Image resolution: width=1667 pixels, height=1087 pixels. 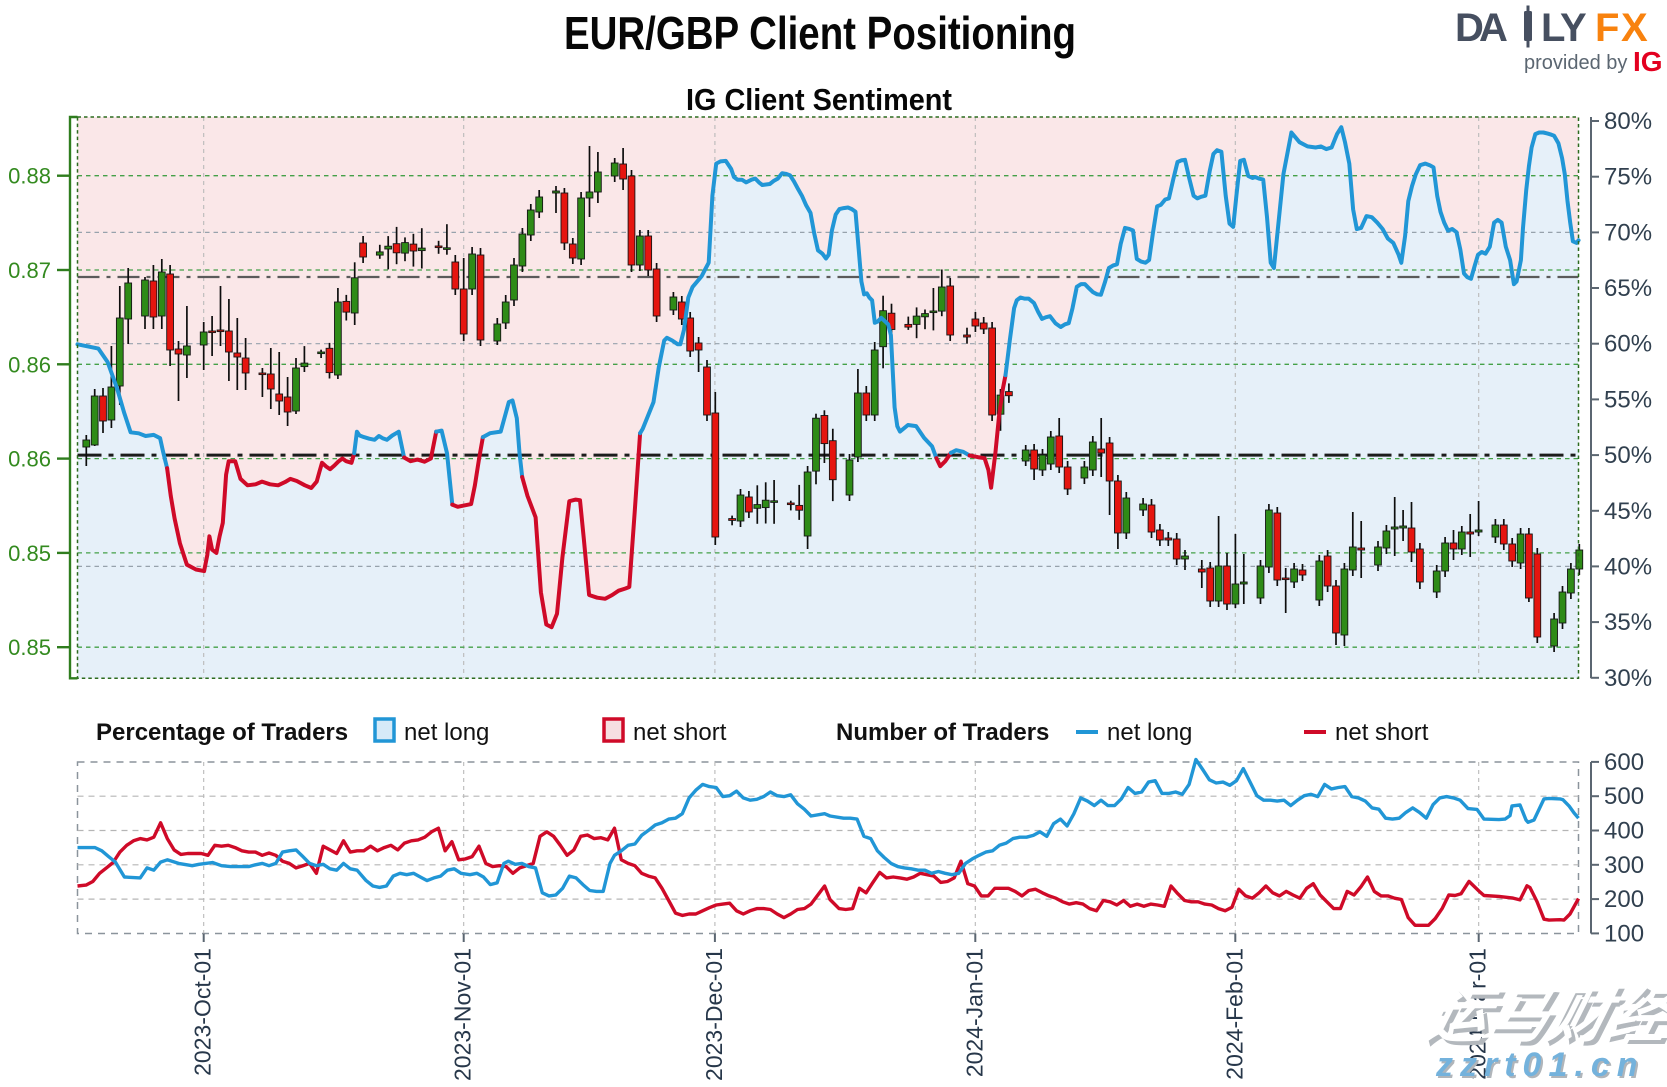 I want to click on svg-text: 70%, so click(x=1628, y=232).